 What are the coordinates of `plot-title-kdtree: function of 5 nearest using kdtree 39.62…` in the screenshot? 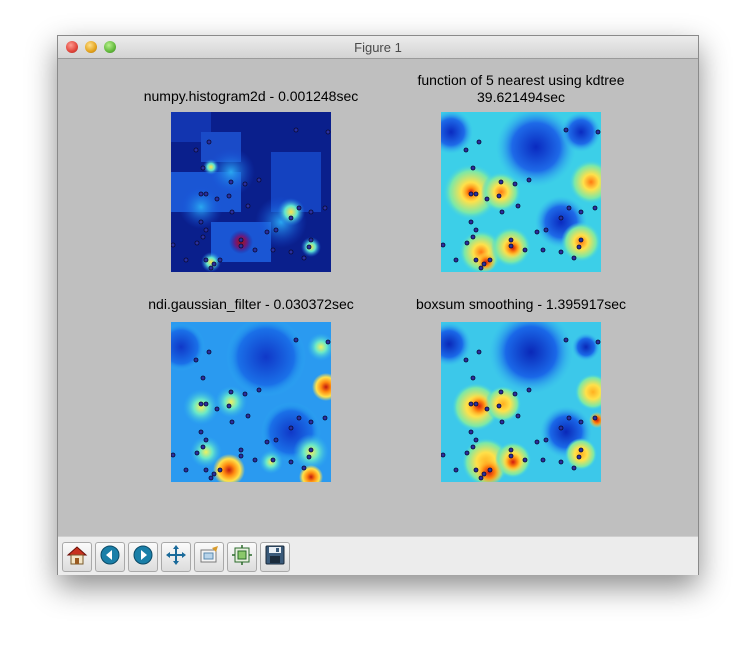 It's located at (521, 89).